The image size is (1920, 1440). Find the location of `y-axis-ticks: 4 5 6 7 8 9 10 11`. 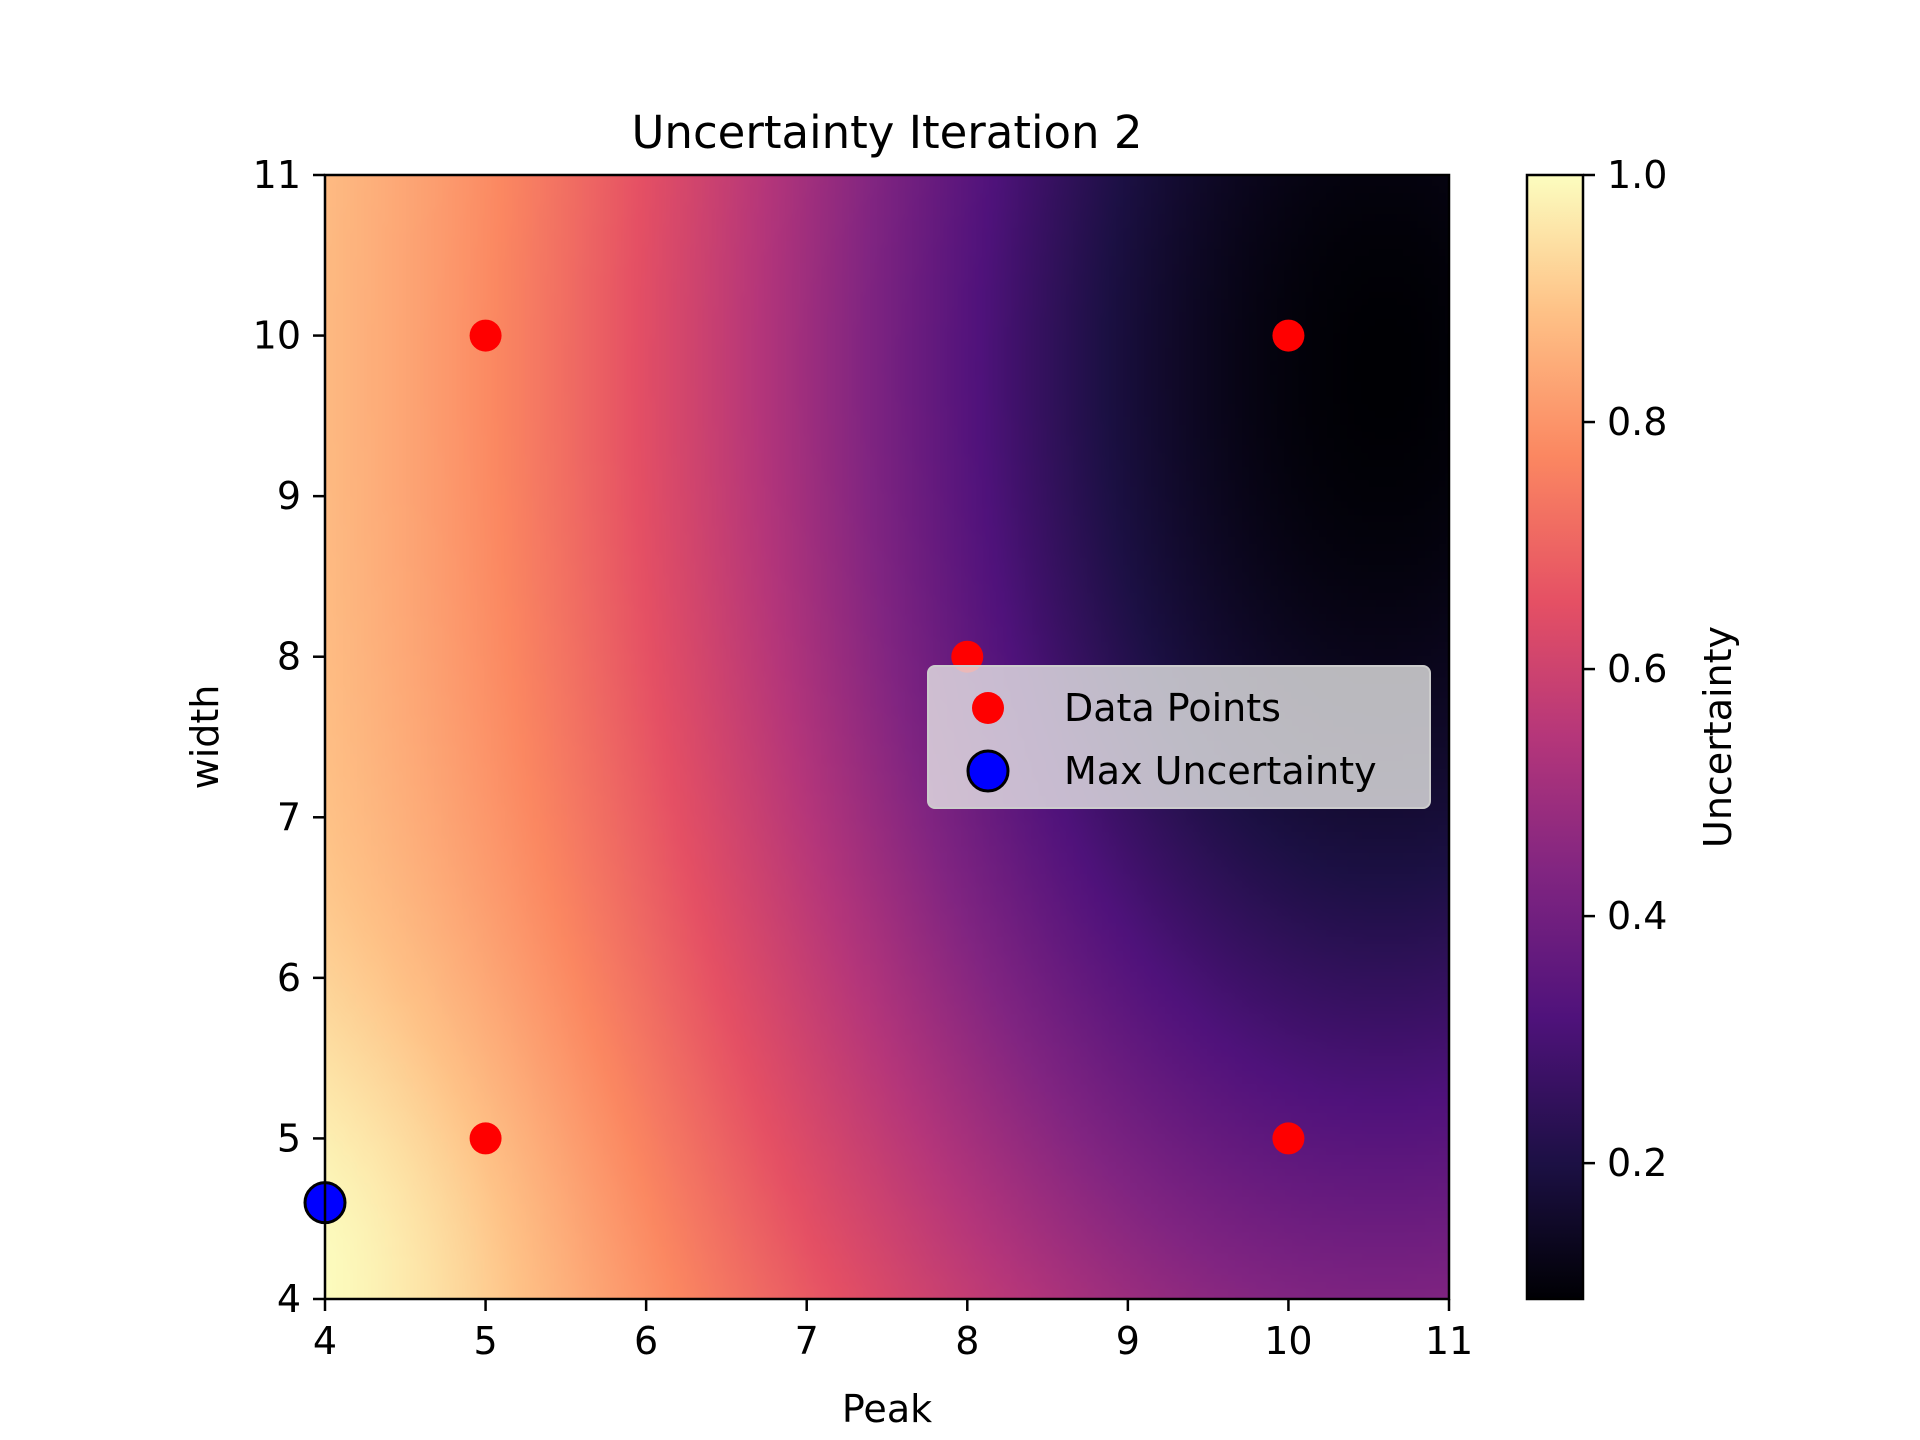

y-axis-ticks: 4 5 6 7 8 9 10 11 is located at coordinates (289, 737).